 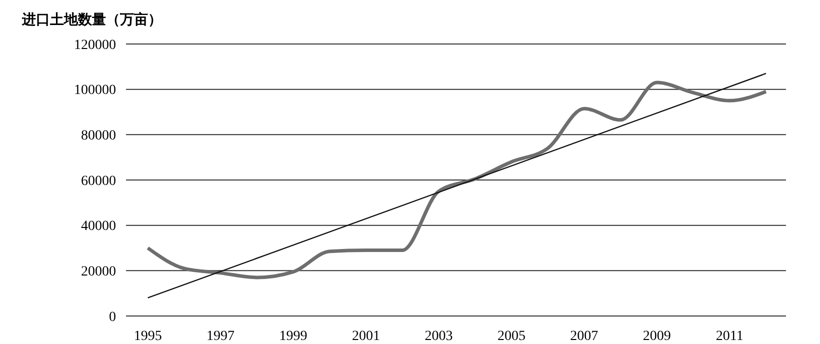 I want to click on y-tick-label: 120000, so click(x=95, y=45).